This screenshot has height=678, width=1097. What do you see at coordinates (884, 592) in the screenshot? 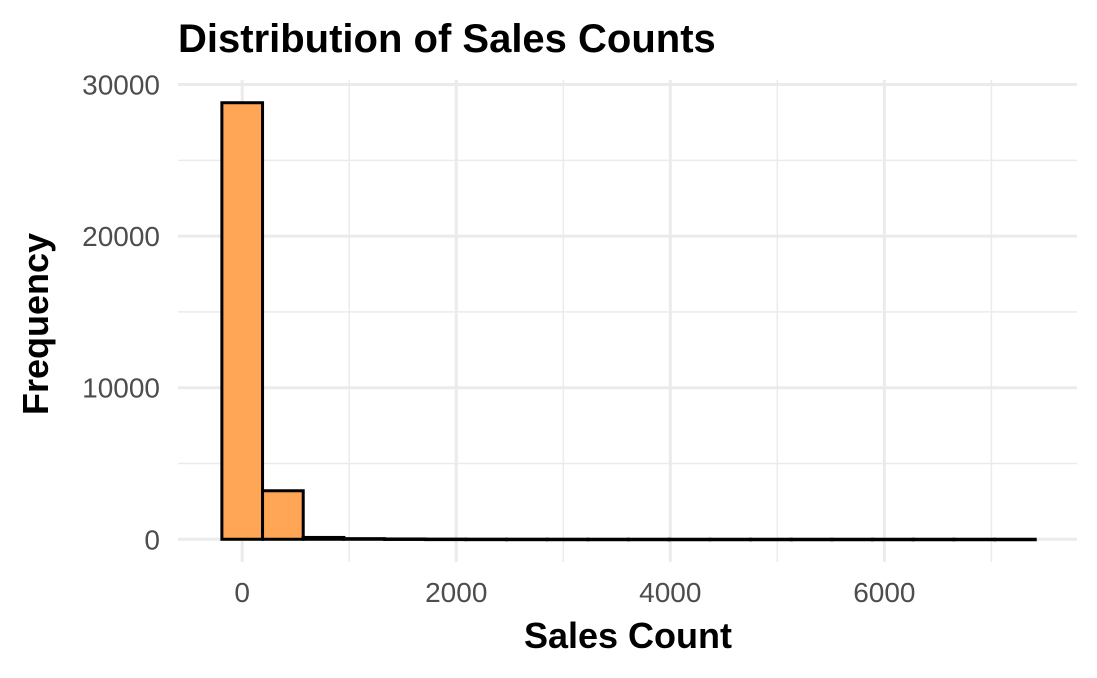
I see `x-tick-label: 6000` at bounding box center [884, 592].